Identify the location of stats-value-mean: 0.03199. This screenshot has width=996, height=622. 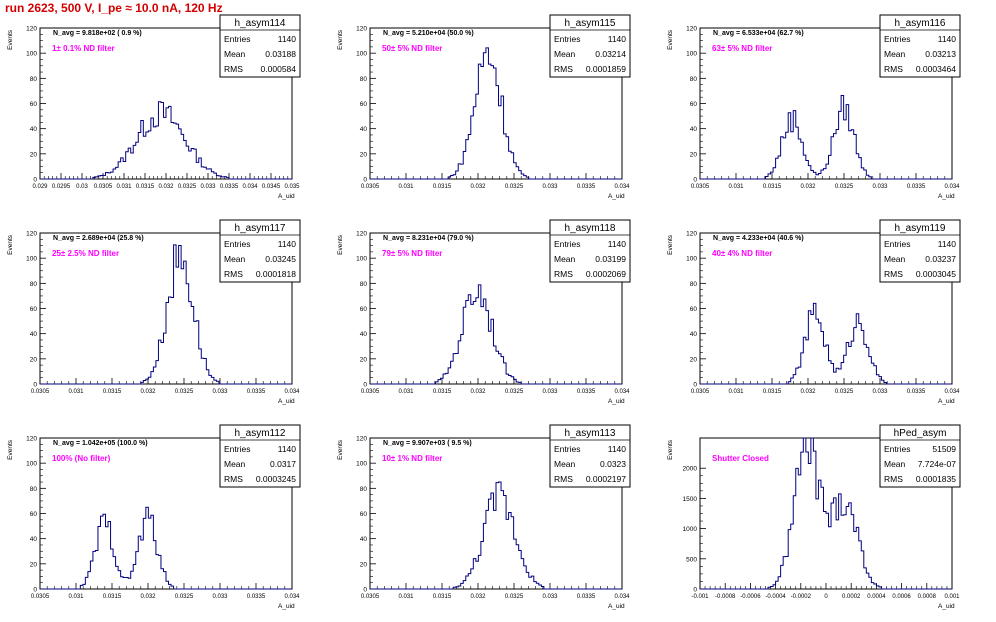
(610, 259).